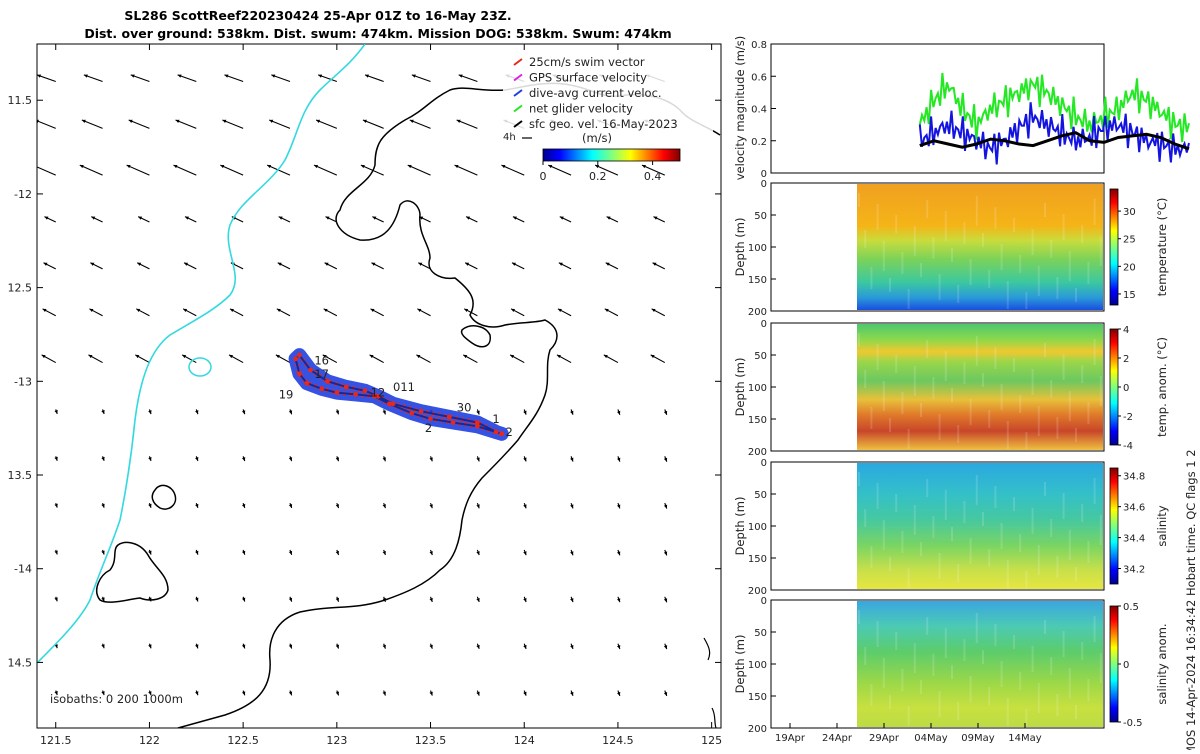 The image size is (1200, 754). I want to click on legend-background, so click(608, 95).